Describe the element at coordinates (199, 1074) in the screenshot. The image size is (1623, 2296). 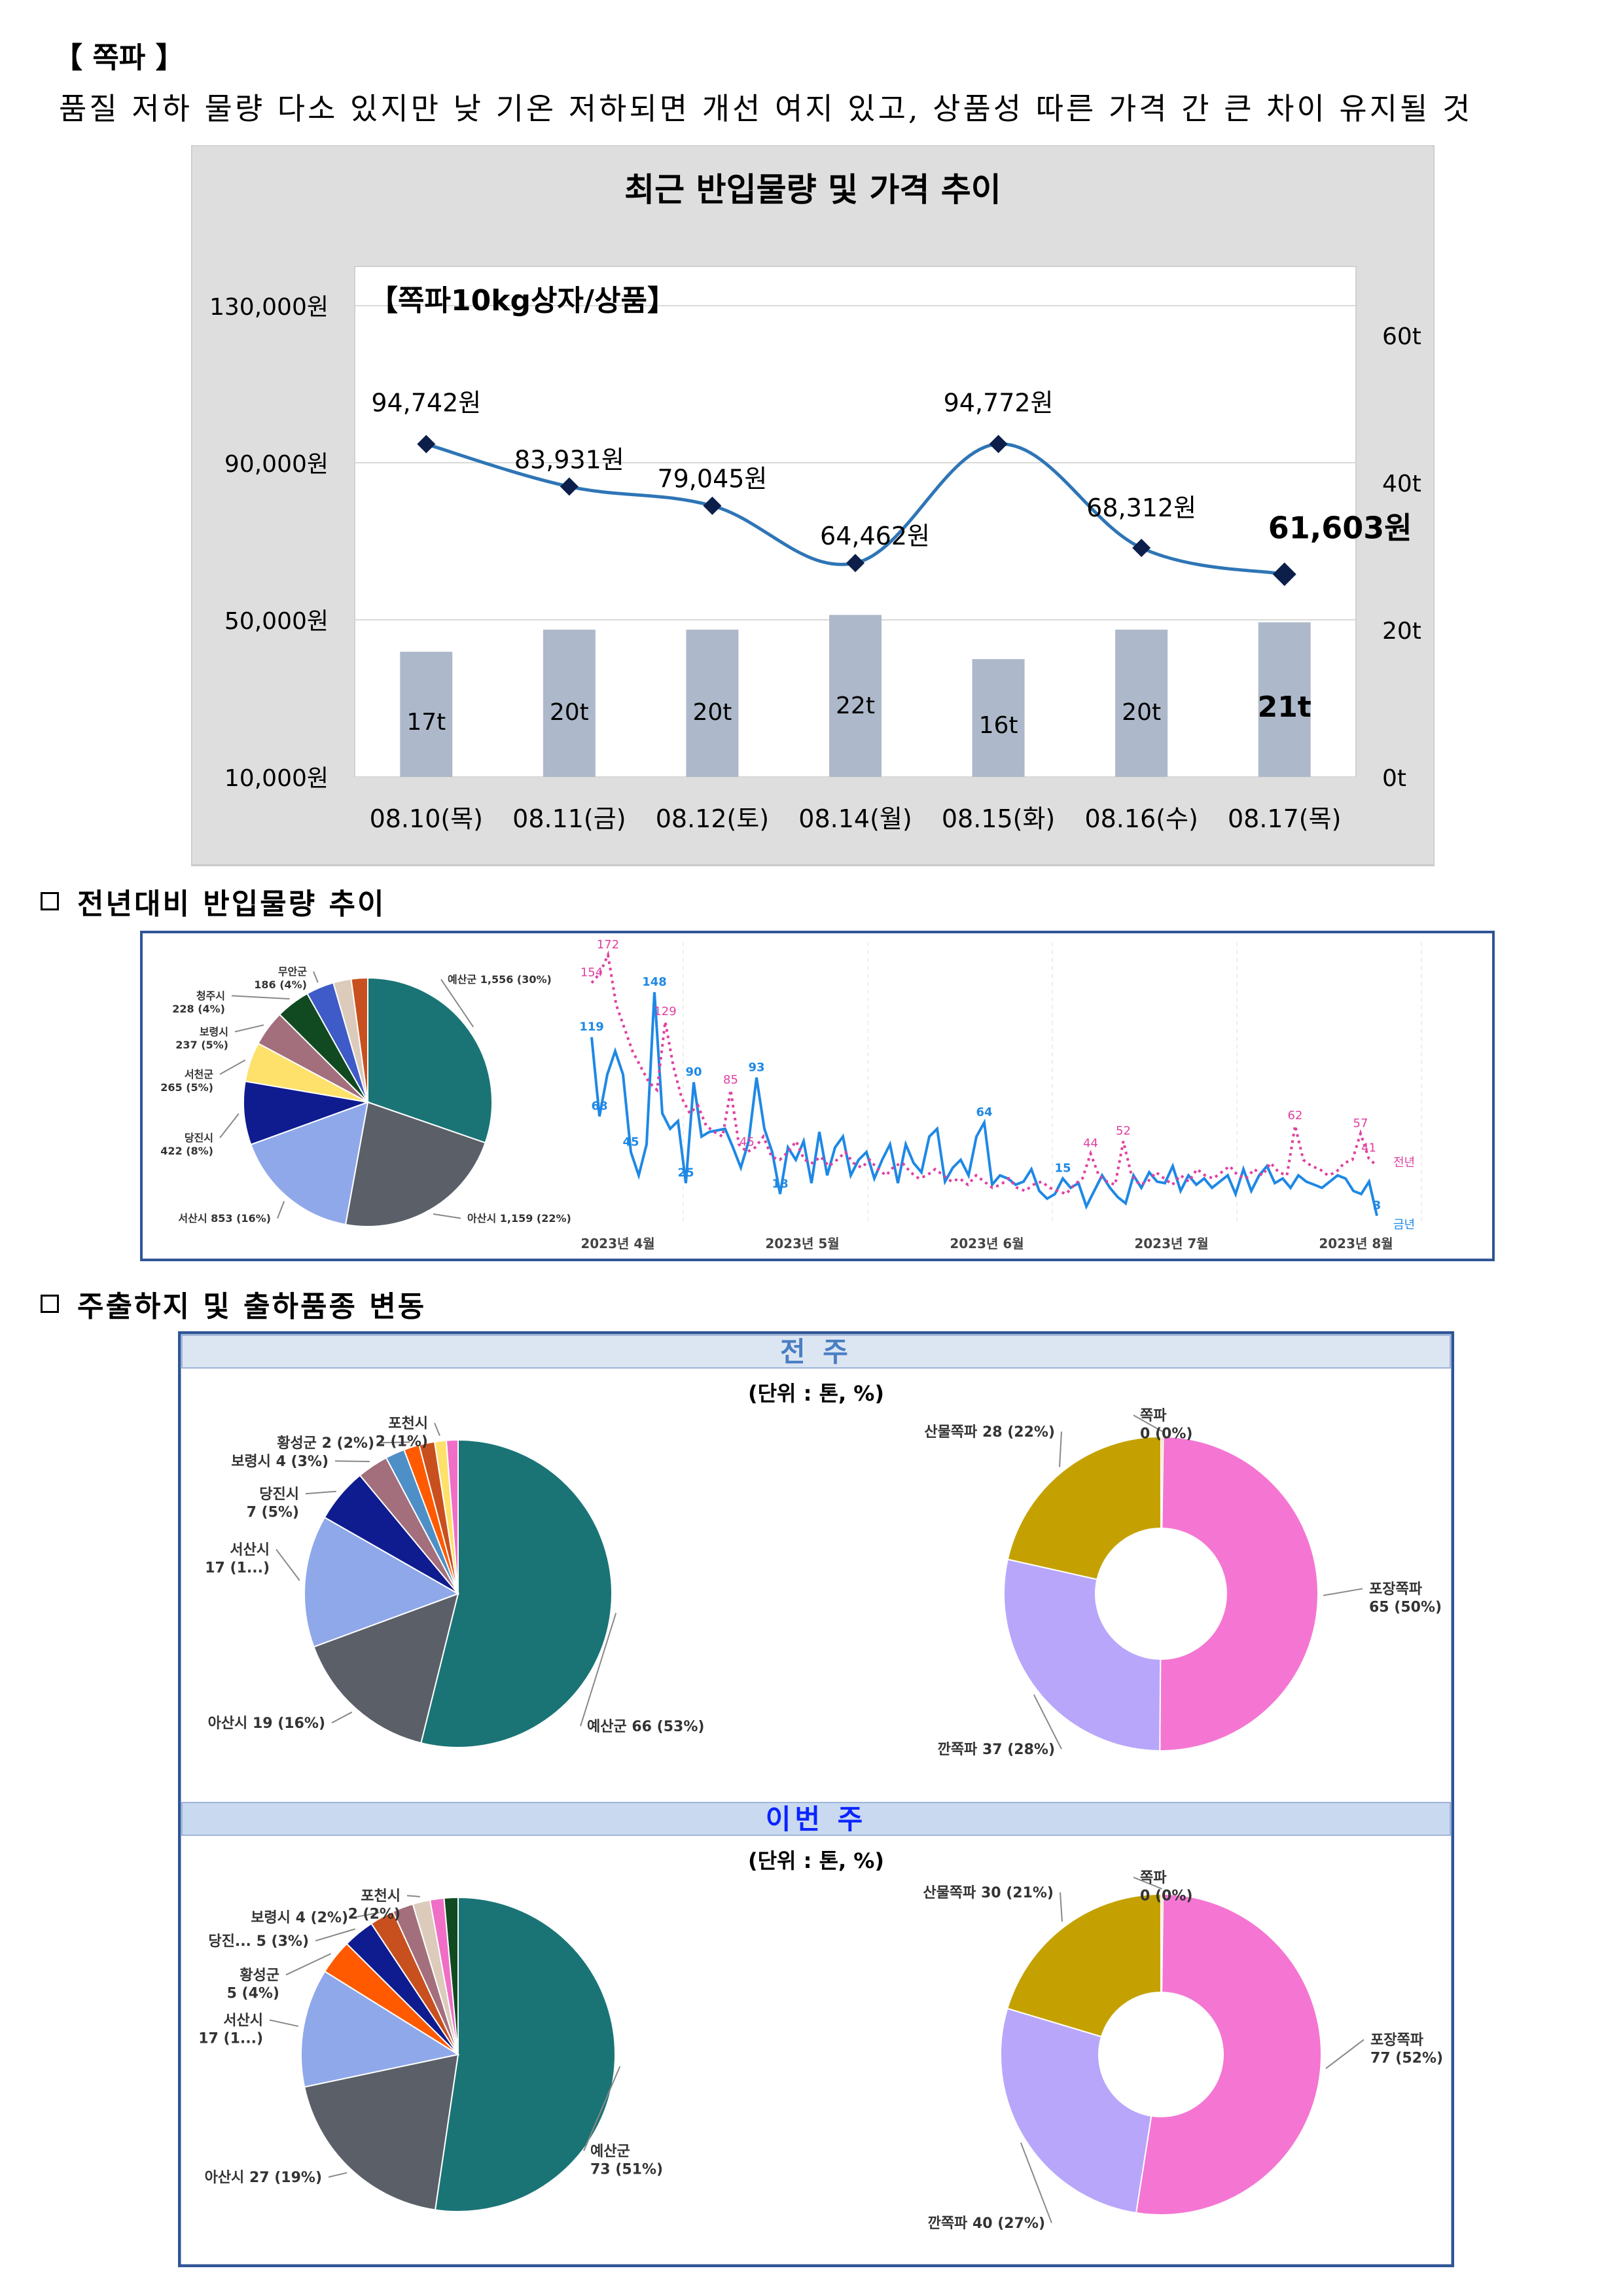
I see `slice-label: 서천군` at that location.